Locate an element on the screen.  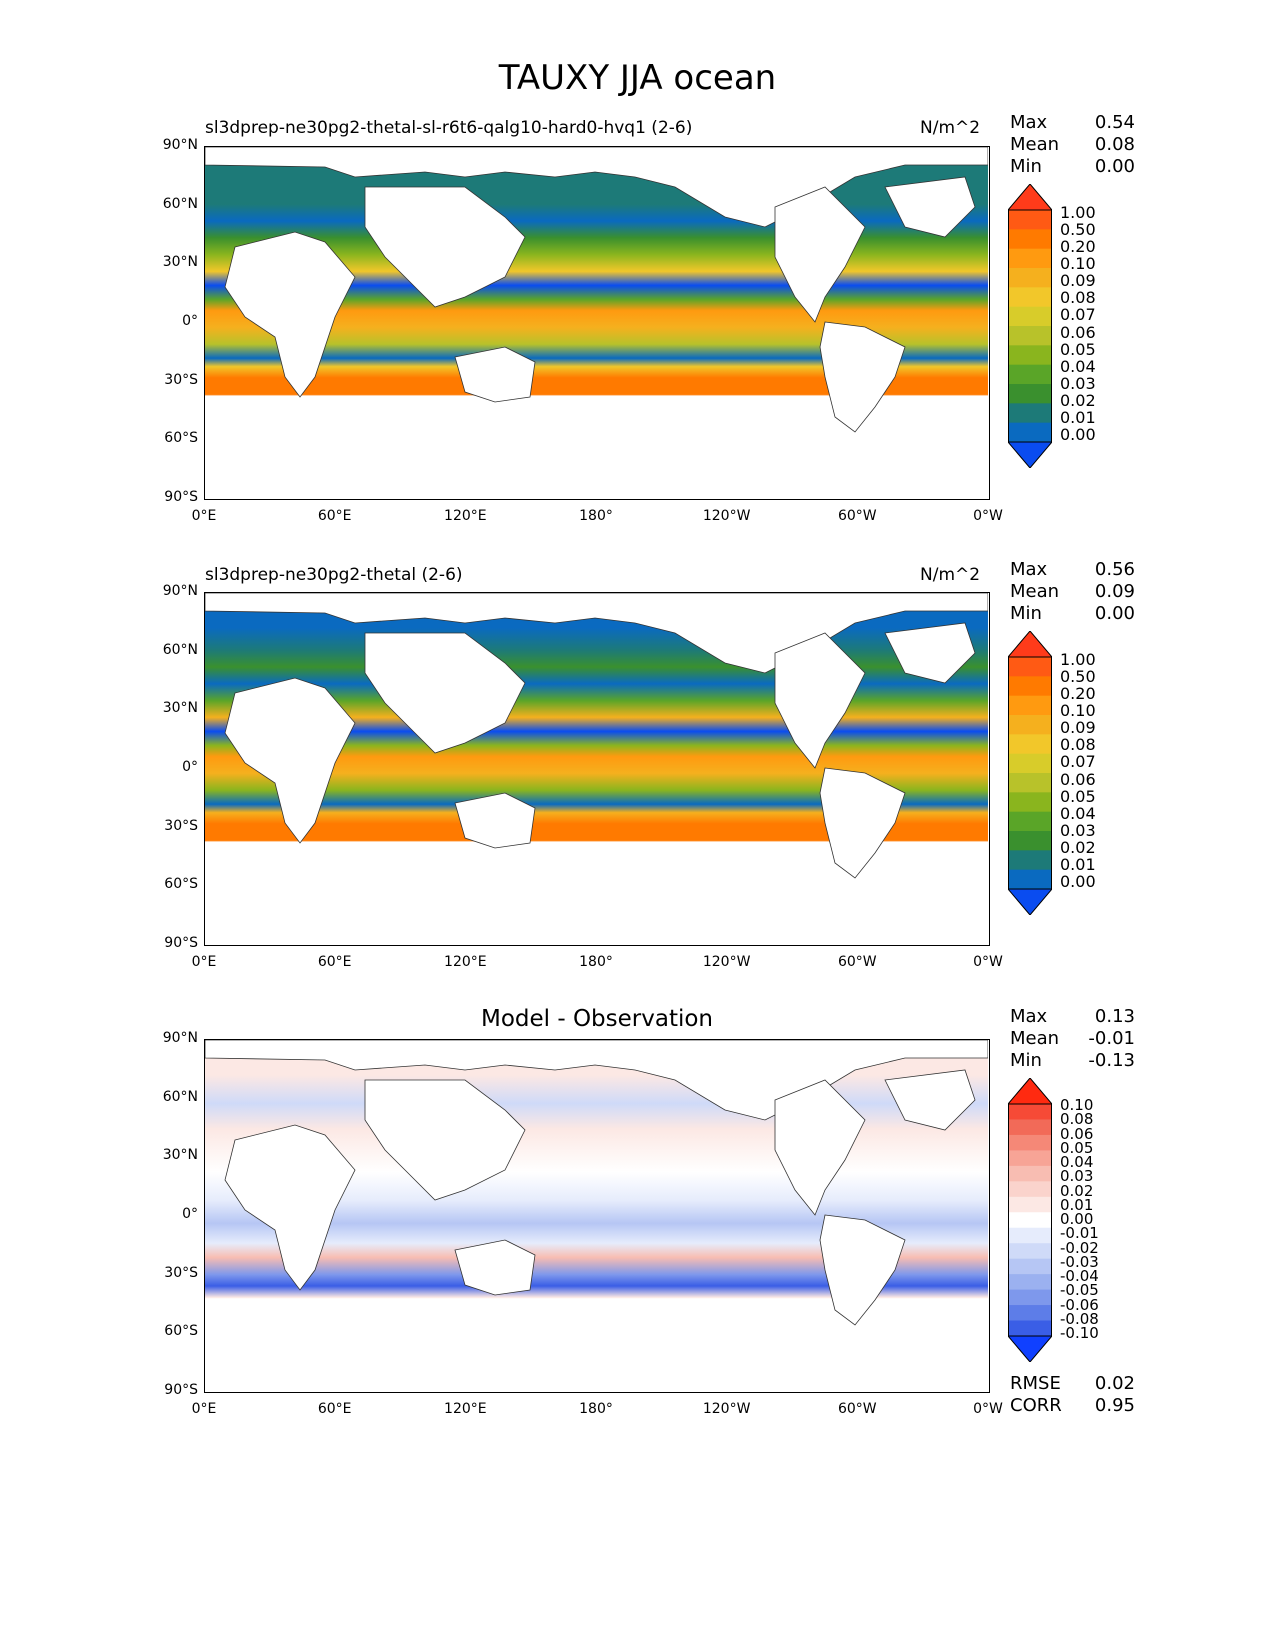
colorbar-tick-label: -0.05 is located at coordinates (1079, 1290).